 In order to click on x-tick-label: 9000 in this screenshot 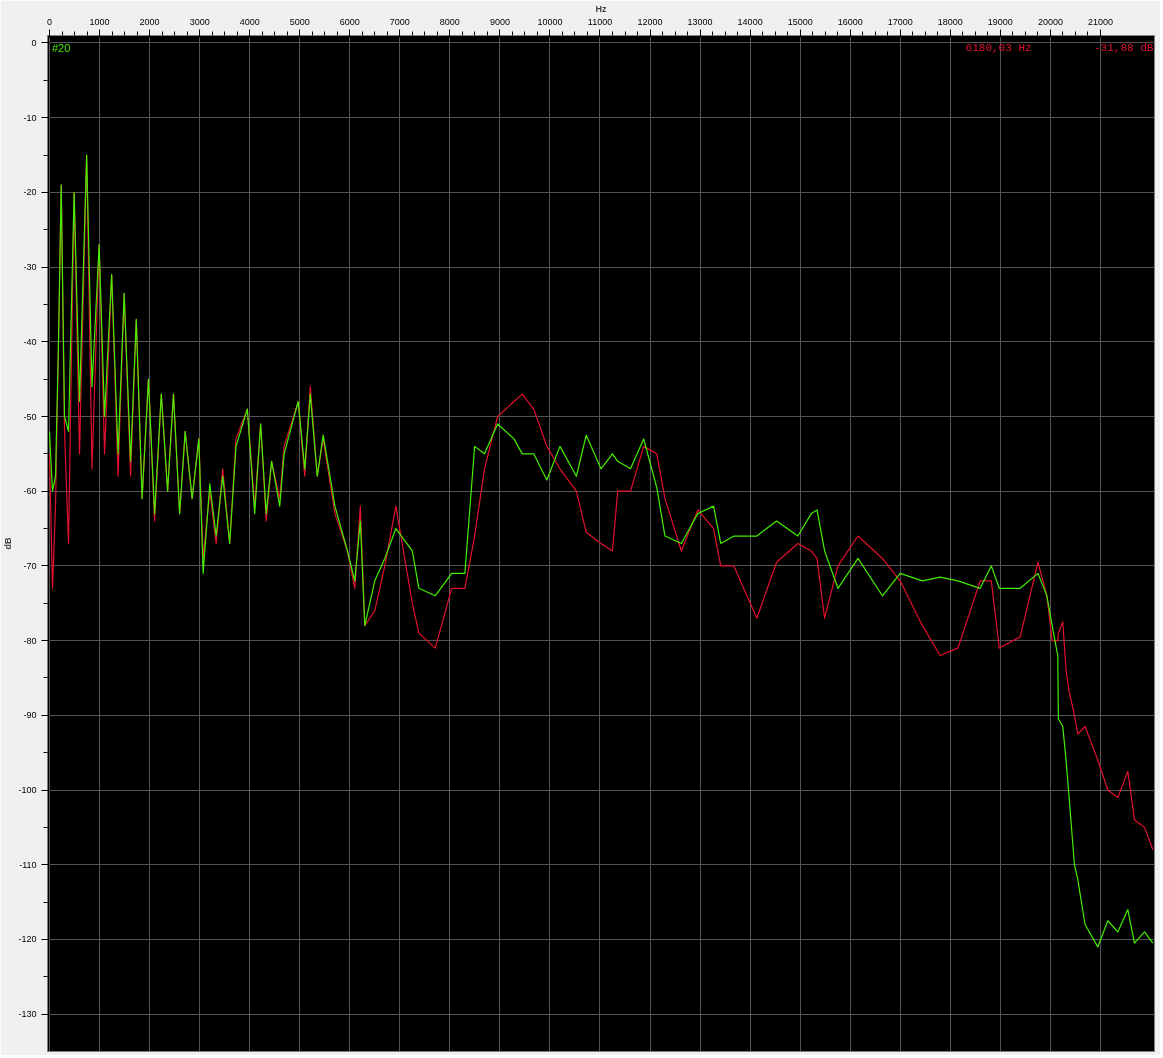, I will do `click(499, 21)`.